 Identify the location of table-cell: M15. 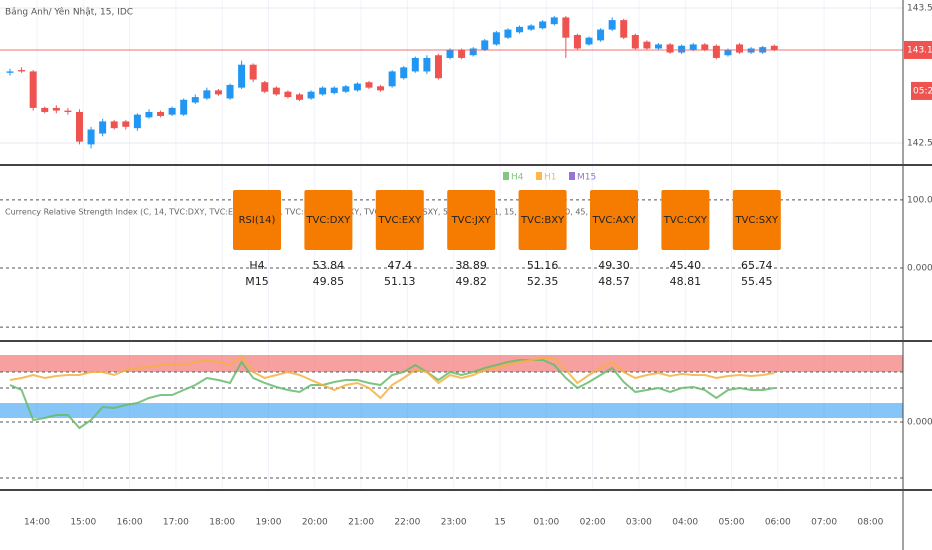
(257, 281).